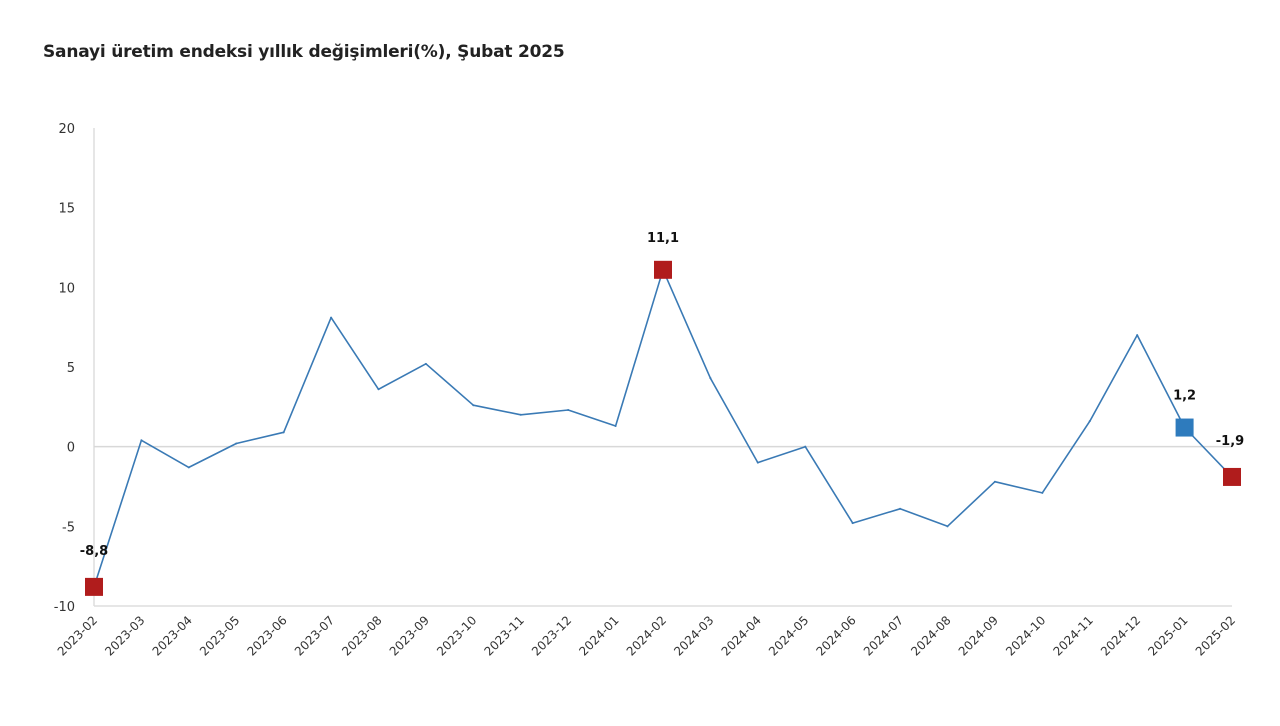 The image size is (1280, 726). I want to click on y-tick-label: -5, so click(68, 527).